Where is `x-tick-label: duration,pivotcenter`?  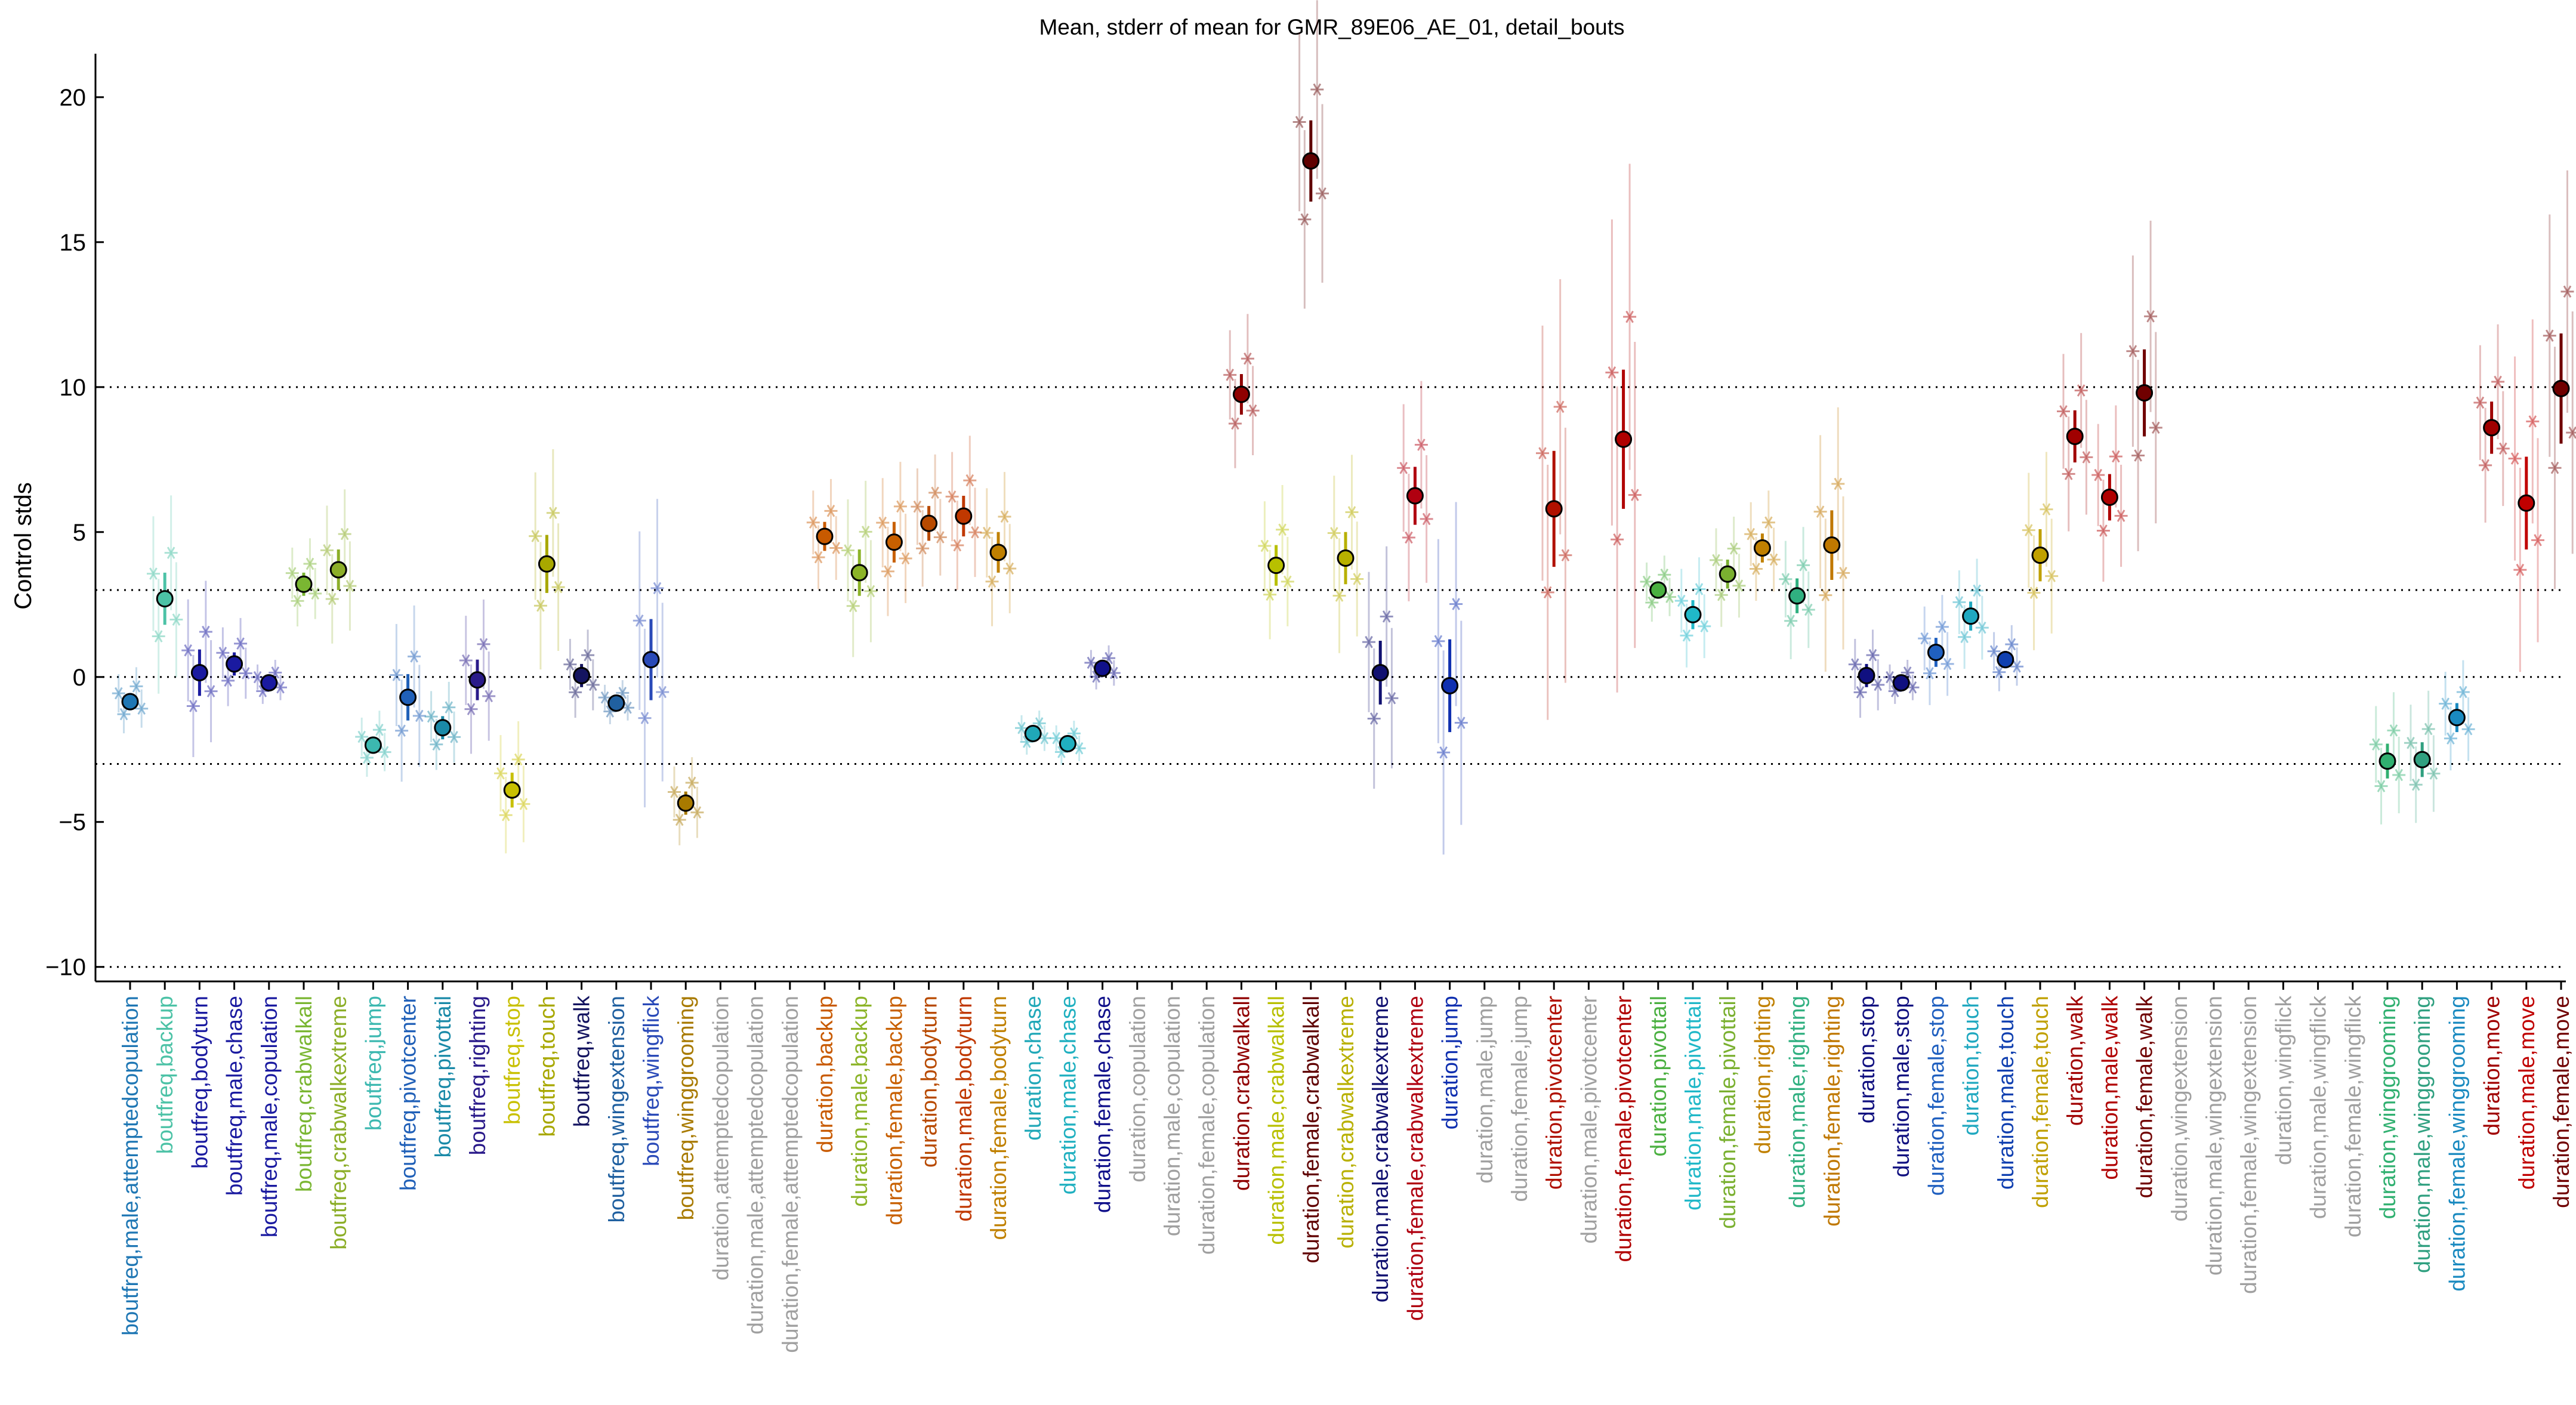
x-tick-label: duration,pivotcenter is located at coordinates (1554, 1093).